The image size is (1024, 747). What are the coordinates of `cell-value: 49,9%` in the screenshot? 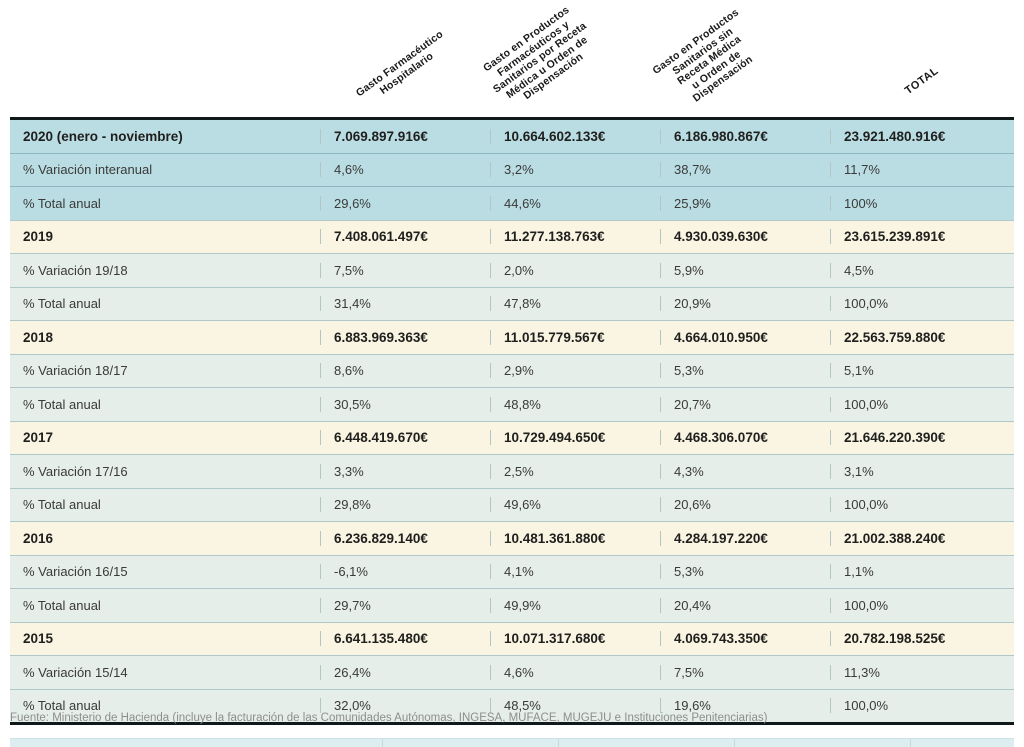 It's located at (575, 605).